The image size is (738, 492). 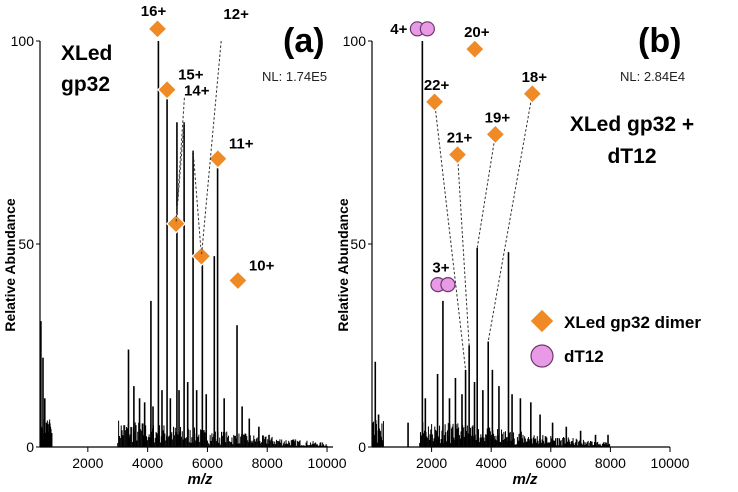 I want to click on panel-b-charge-label-2: 22+, so click(x=437, y=85).